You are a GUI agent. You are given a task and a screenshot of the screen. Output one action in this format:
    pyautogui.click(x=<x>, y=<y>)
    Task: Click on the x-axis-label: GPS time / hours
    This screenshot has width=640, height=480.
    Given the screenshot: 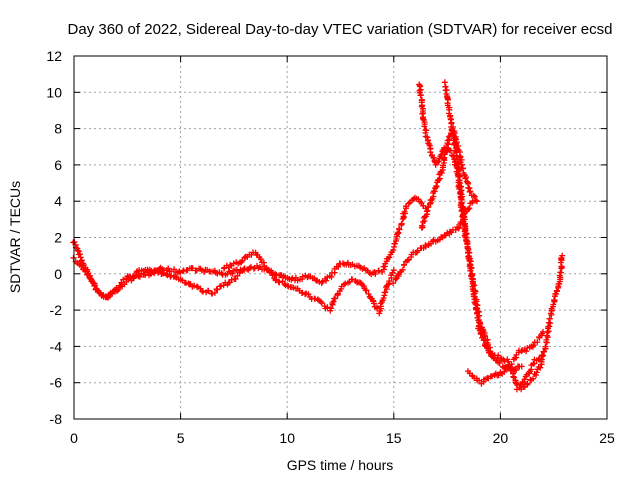 What is the action you would take?
    pyautogui.click(x=340, y=465)
    